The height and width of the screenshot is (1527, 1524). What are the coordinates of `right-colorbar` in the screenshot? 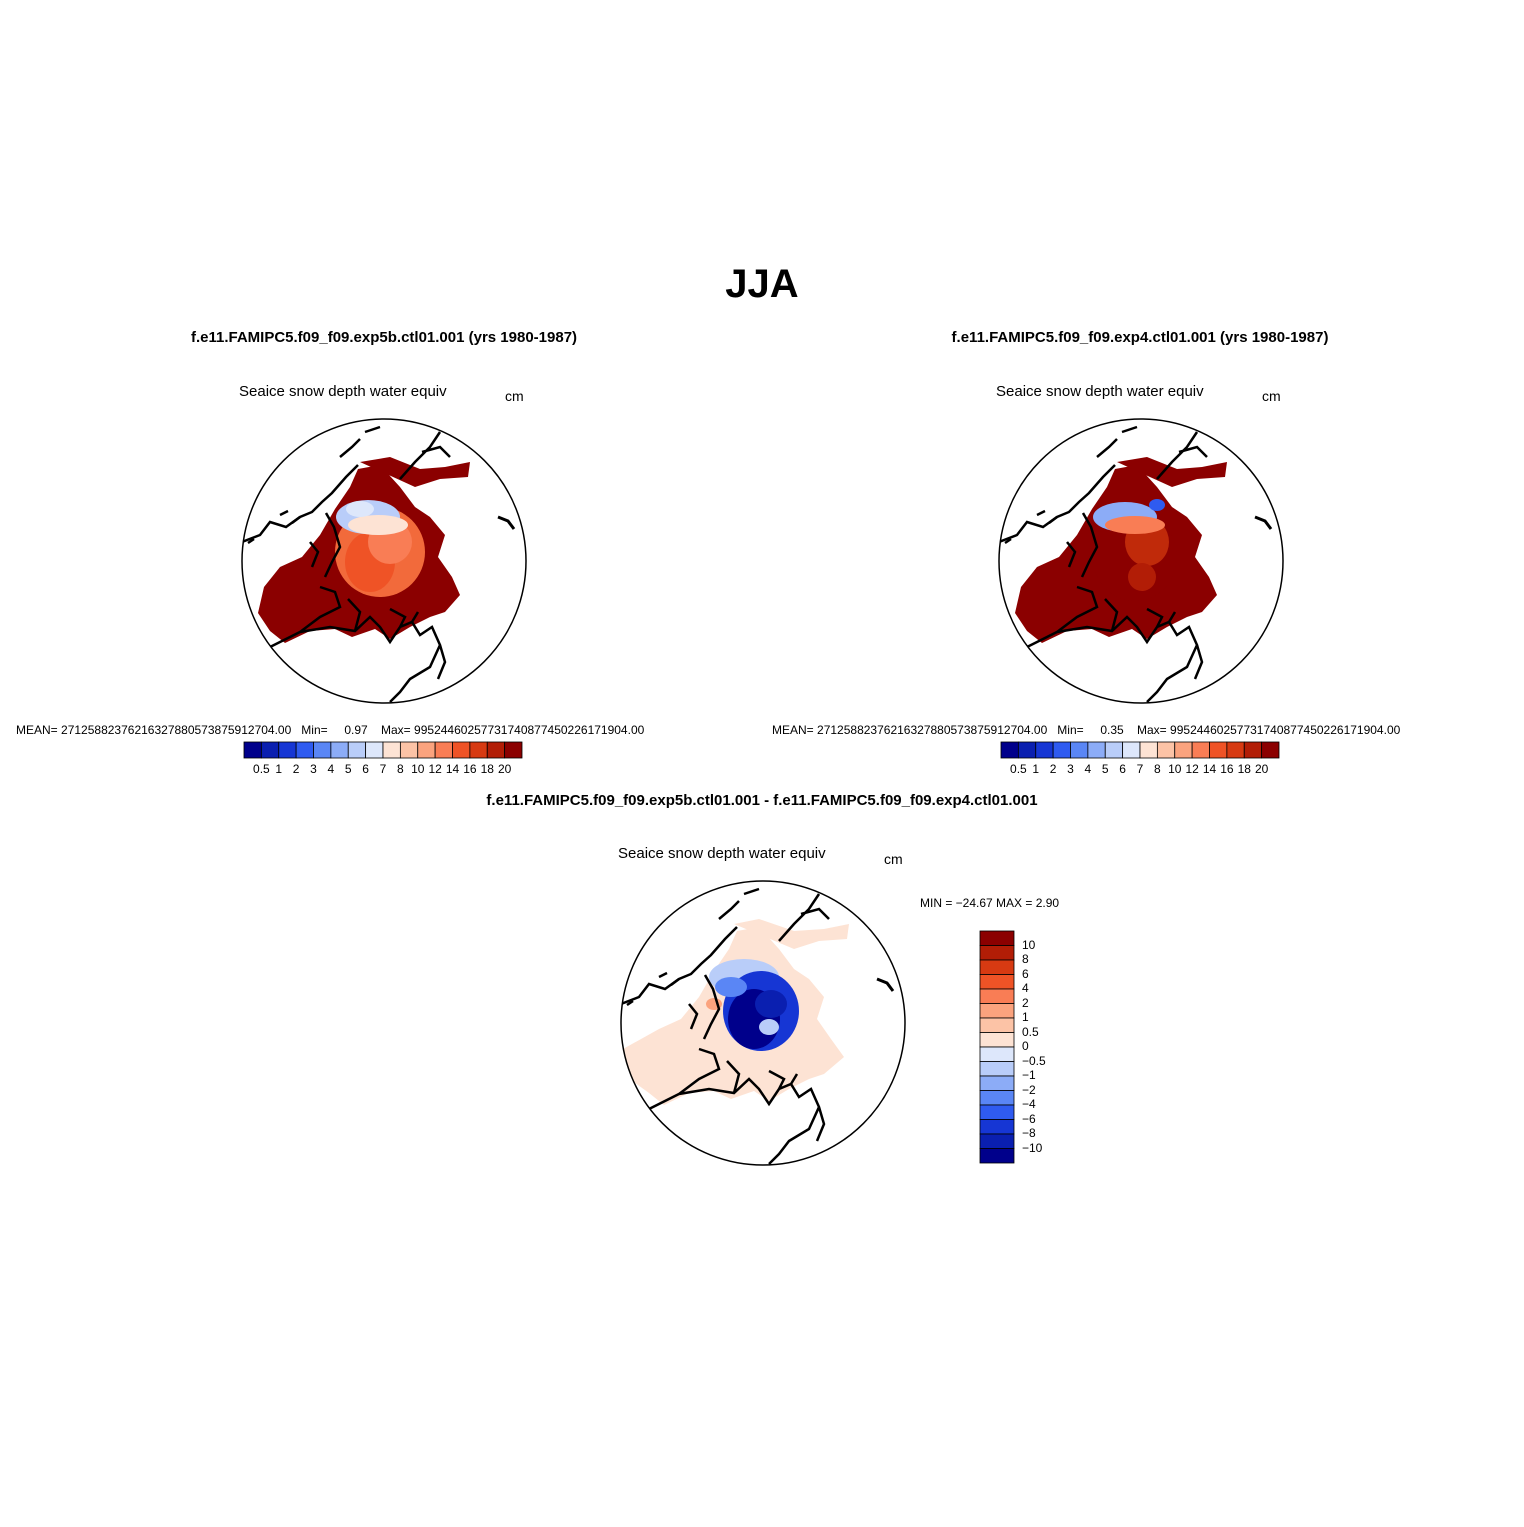 It's located at (1140, 750).